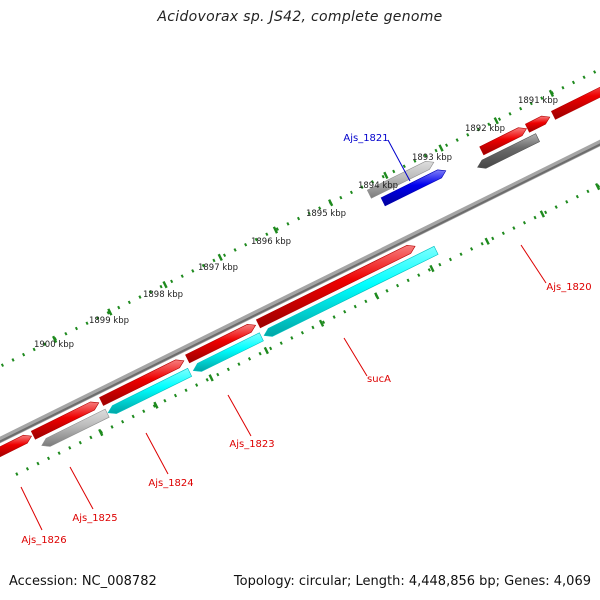 The width and height of the screenshot is (600, 600). Describe the element at coordinates (300, 17) in the screenshot. I see `page-title: Acidovorax sp. JS42, complete genome` at that location.